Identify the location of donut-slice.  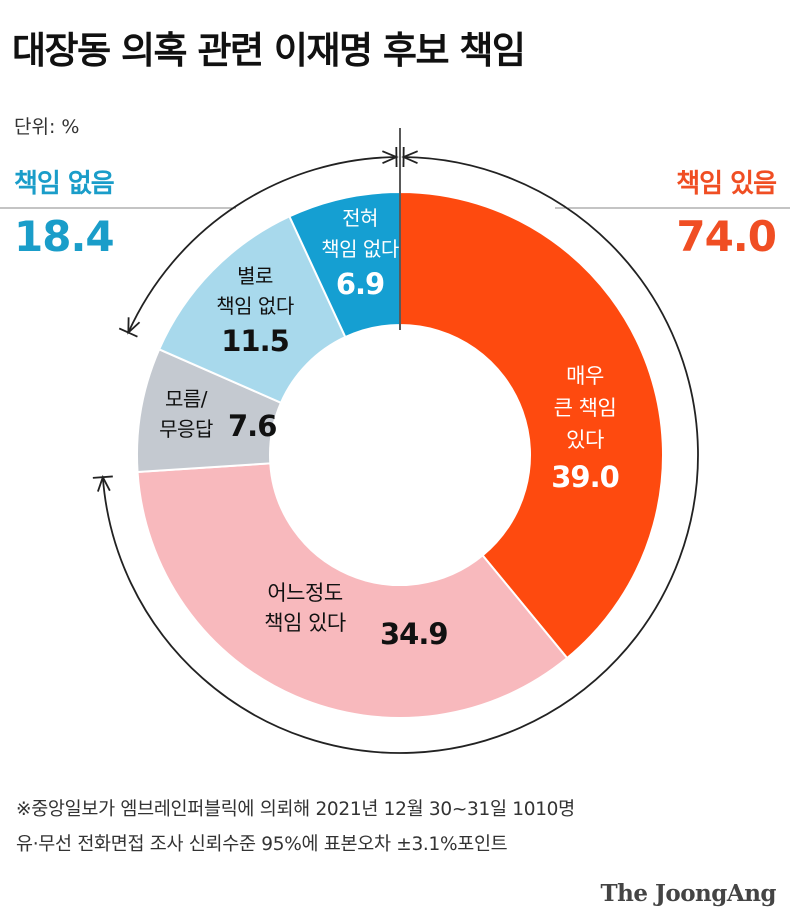
(252, 310).